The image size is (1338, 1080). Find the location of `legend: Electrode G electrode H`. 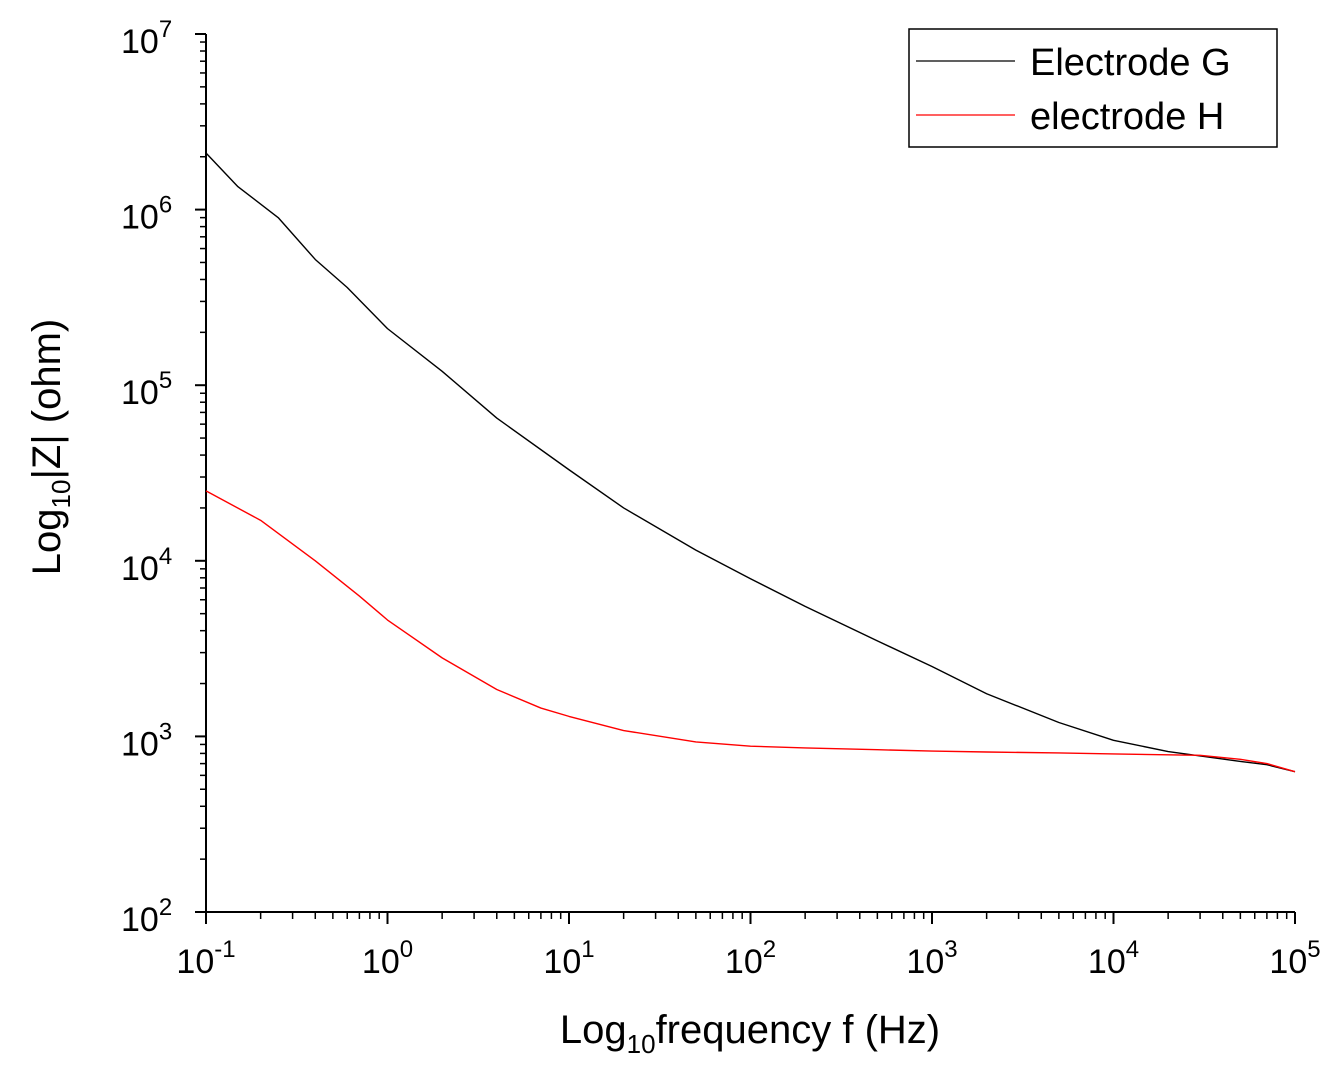

legend: Electrode G electrode H is located at coordinates (1093, 88).